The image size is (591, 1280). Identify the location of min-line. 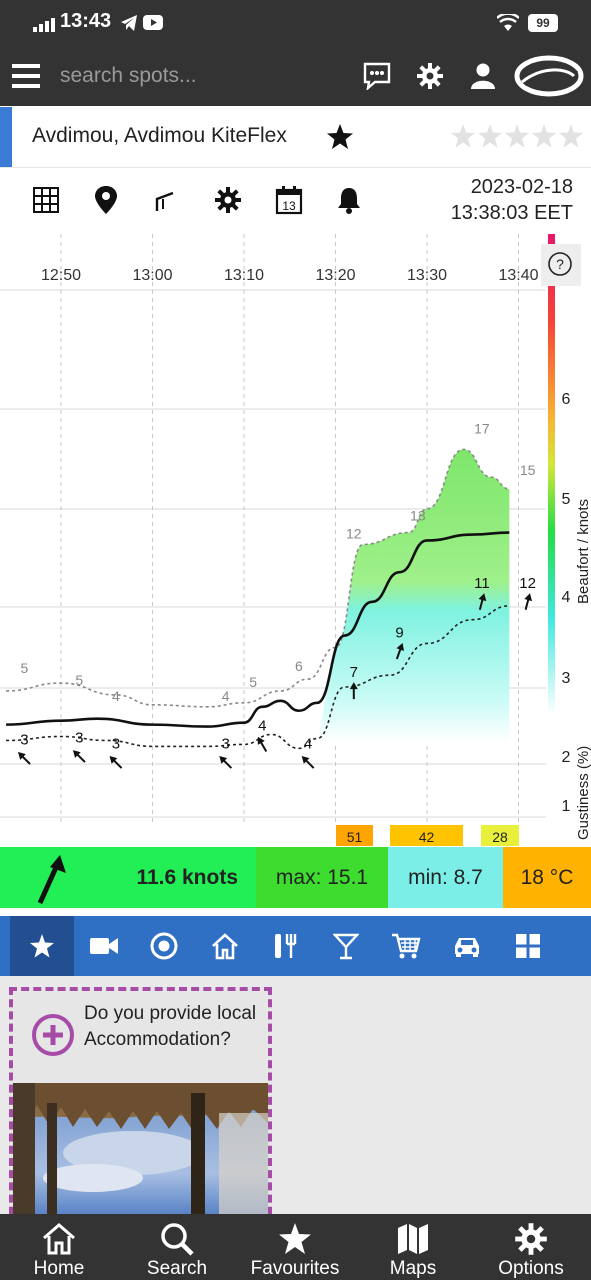
(258, 677).